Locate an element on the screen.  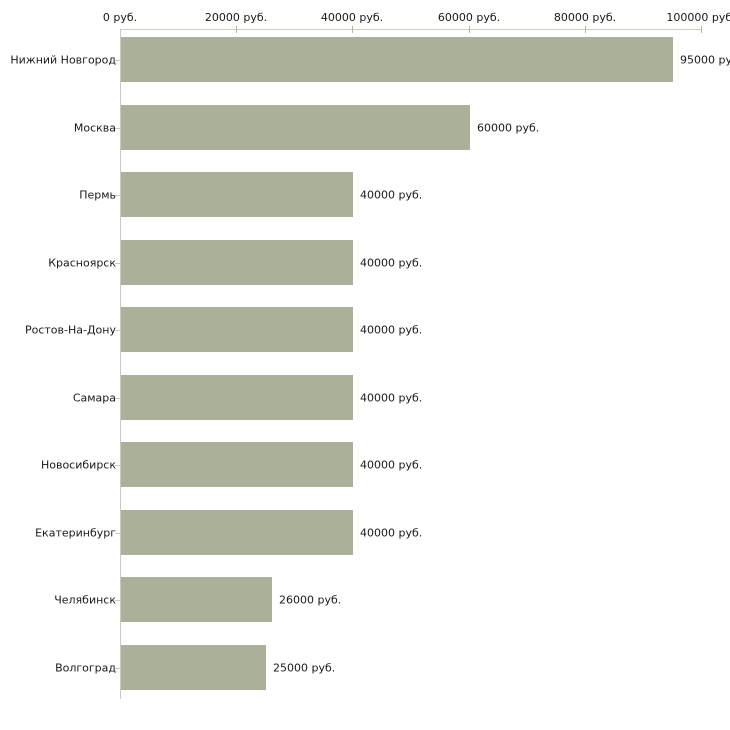
value-label: 26000 руб. is located at coordinates (310, 599).